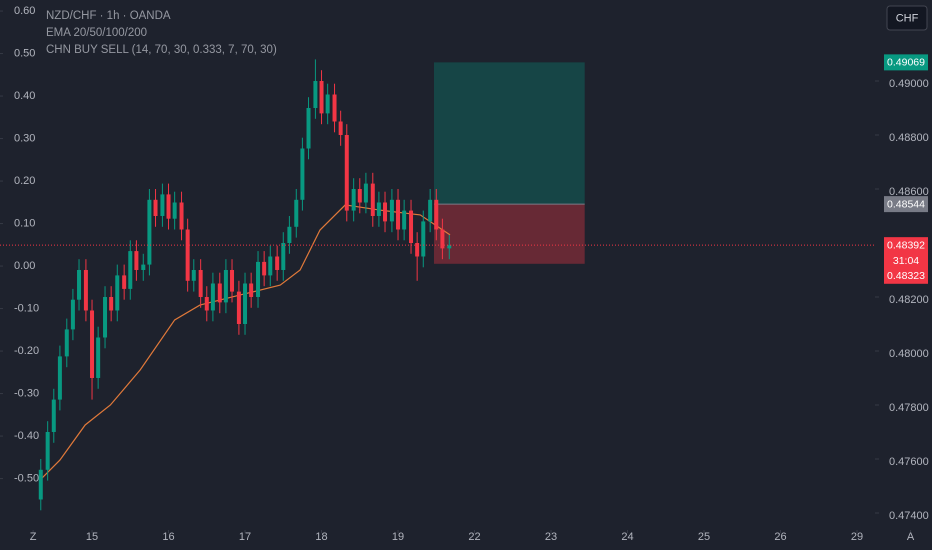 Image resolution: width=932 pixels, height=550 pixels. I want to click on x-tick-label: 17, so click(245, 537).